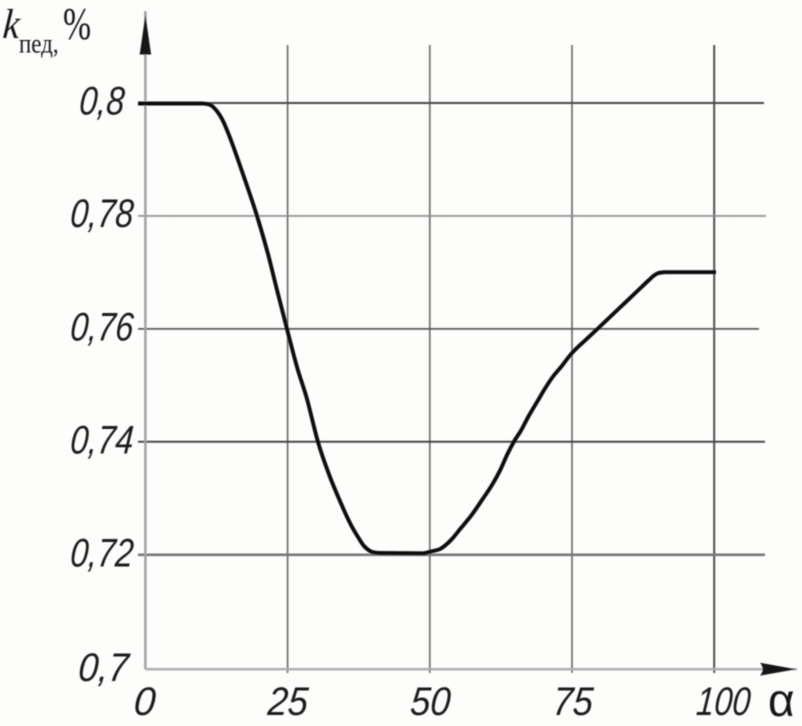 The height and width of the screenshot is (726, 802). Describe the element at coordinates (39, 44) in the screenshot. I see `svg-text: пед,` at that location.